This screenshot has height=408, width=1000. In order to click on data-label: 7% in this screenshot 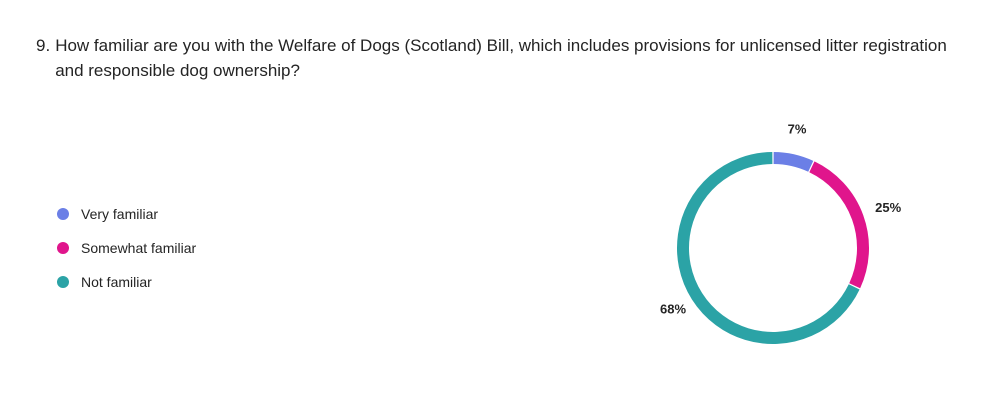, I will do `click(797, 128)`.